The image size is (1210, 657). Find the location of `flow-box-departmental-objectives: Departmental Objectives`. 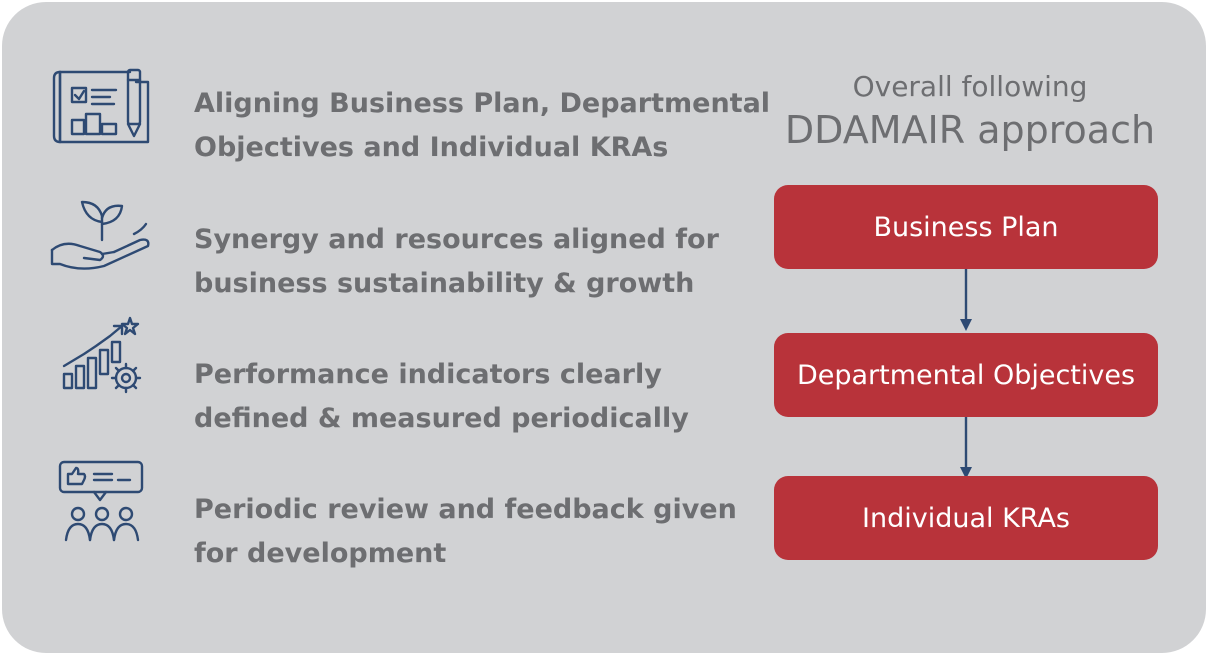

flow-box-departmental-objectives: Departmental Objectives is located at coordinates (966, 375).